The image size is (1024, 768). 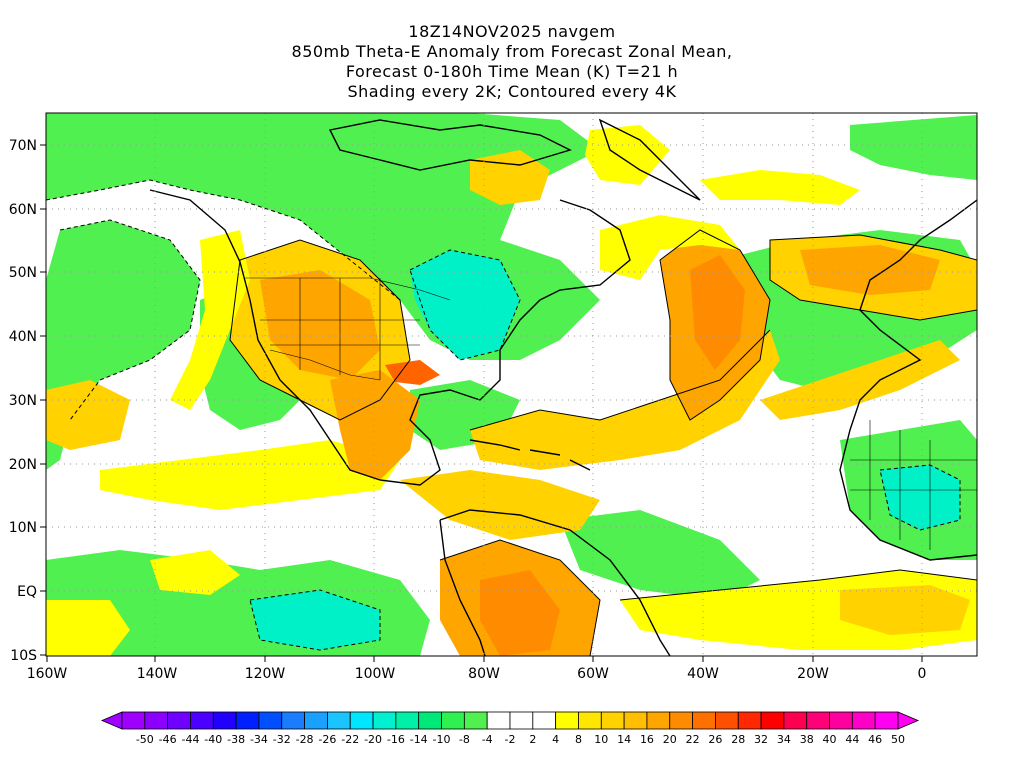 What do you see at coordinates (913, 147) in the screenshot?
I see `arctic-east-green` at bounding box center [913, 147].